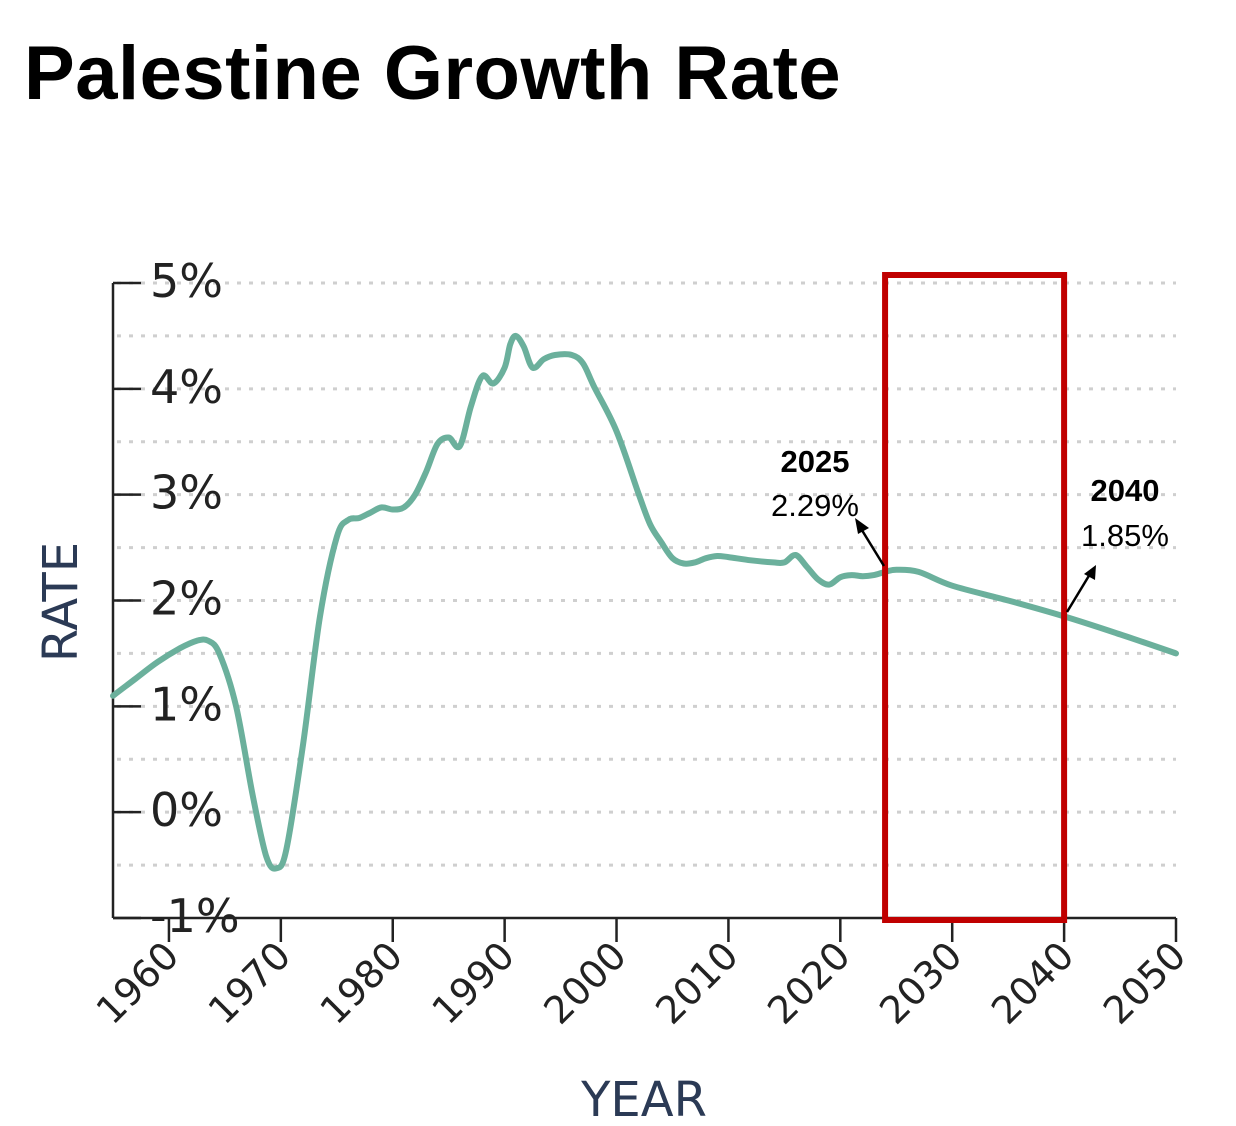 The width and height of the screenshot is (1236, 1126). Describe the element at coordinates (641, 975) in the screenshot. I see `x-ticks: 1960 1970 1980 1990 2000 2010 2020 2030 2040 2050` at that location.